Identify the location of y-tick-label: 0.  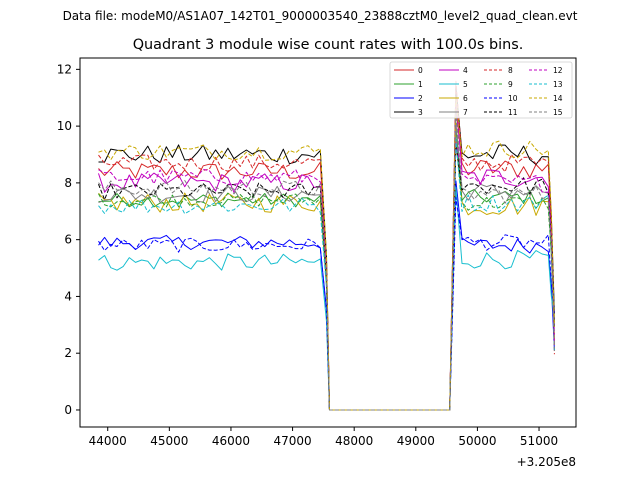
(68, 410).